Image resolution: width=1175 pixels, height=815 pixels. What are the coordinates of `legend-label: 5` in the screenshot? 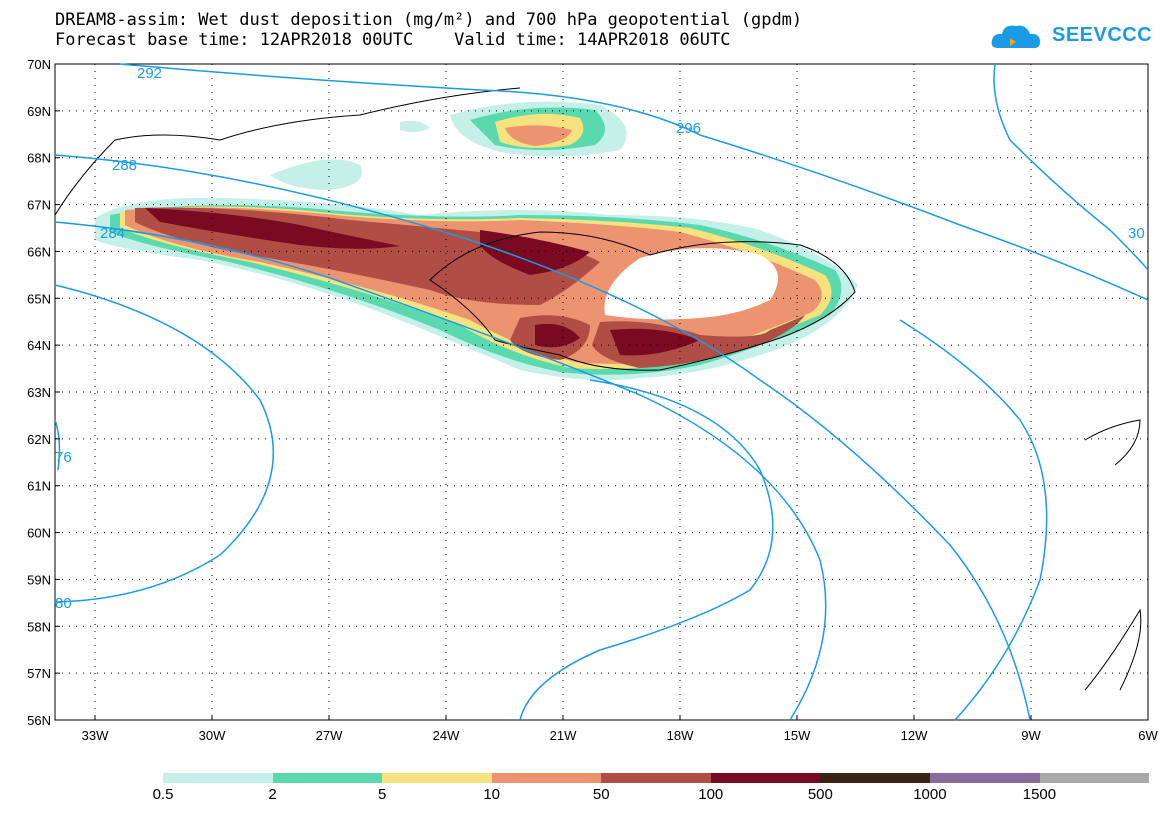 It's located at (382, 794).